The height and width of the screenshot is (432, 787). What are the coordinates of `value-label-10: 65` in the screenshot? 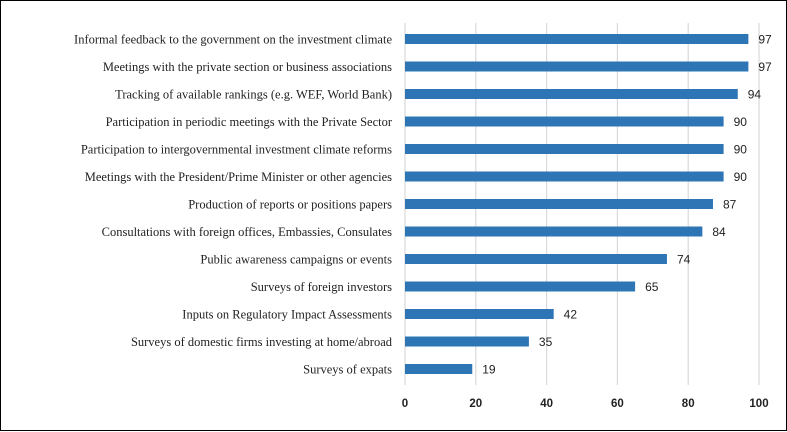 It's located at (652, 287).